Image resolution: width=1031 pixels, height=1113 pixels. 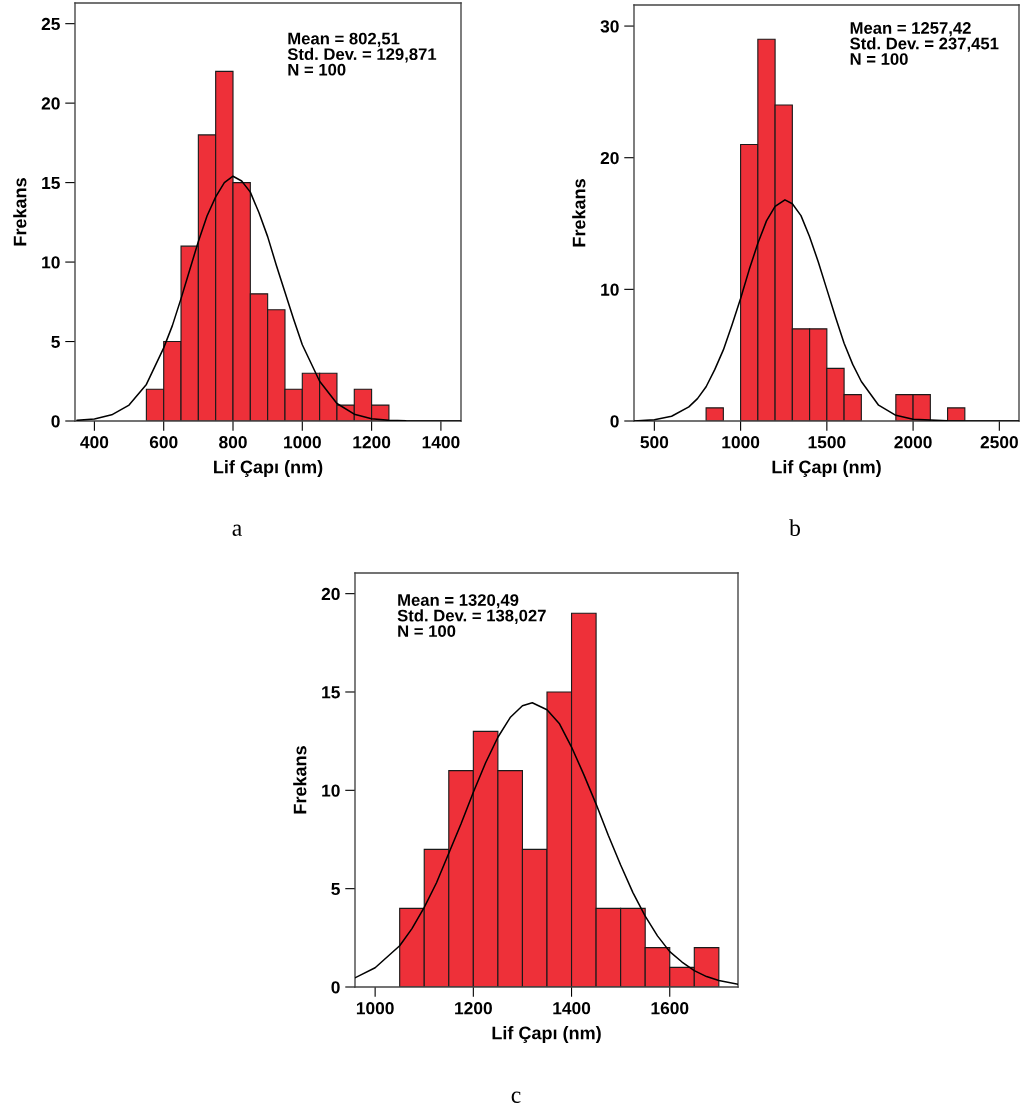 What do you see at coordinates (999, 442) in the screenshot?
I see `x-tick-label: 2500` at bounding box center [999, 442].